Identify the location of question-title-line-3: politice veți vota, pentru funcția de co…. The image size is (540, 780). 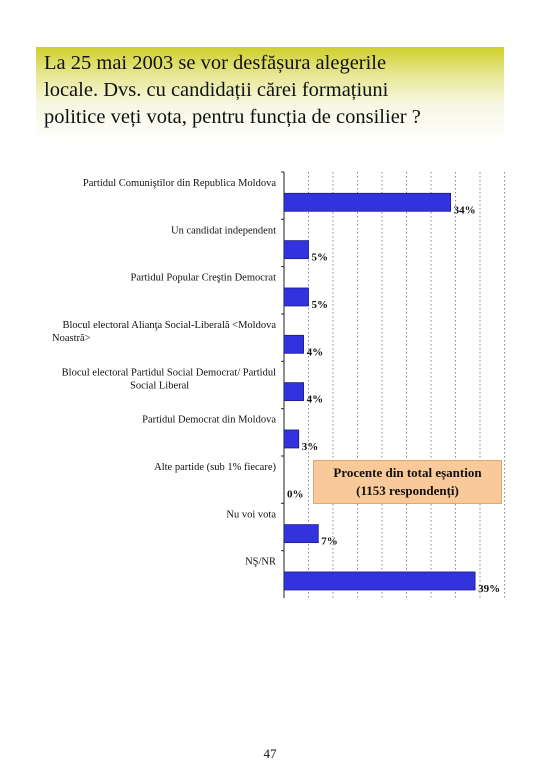
(232, 117).